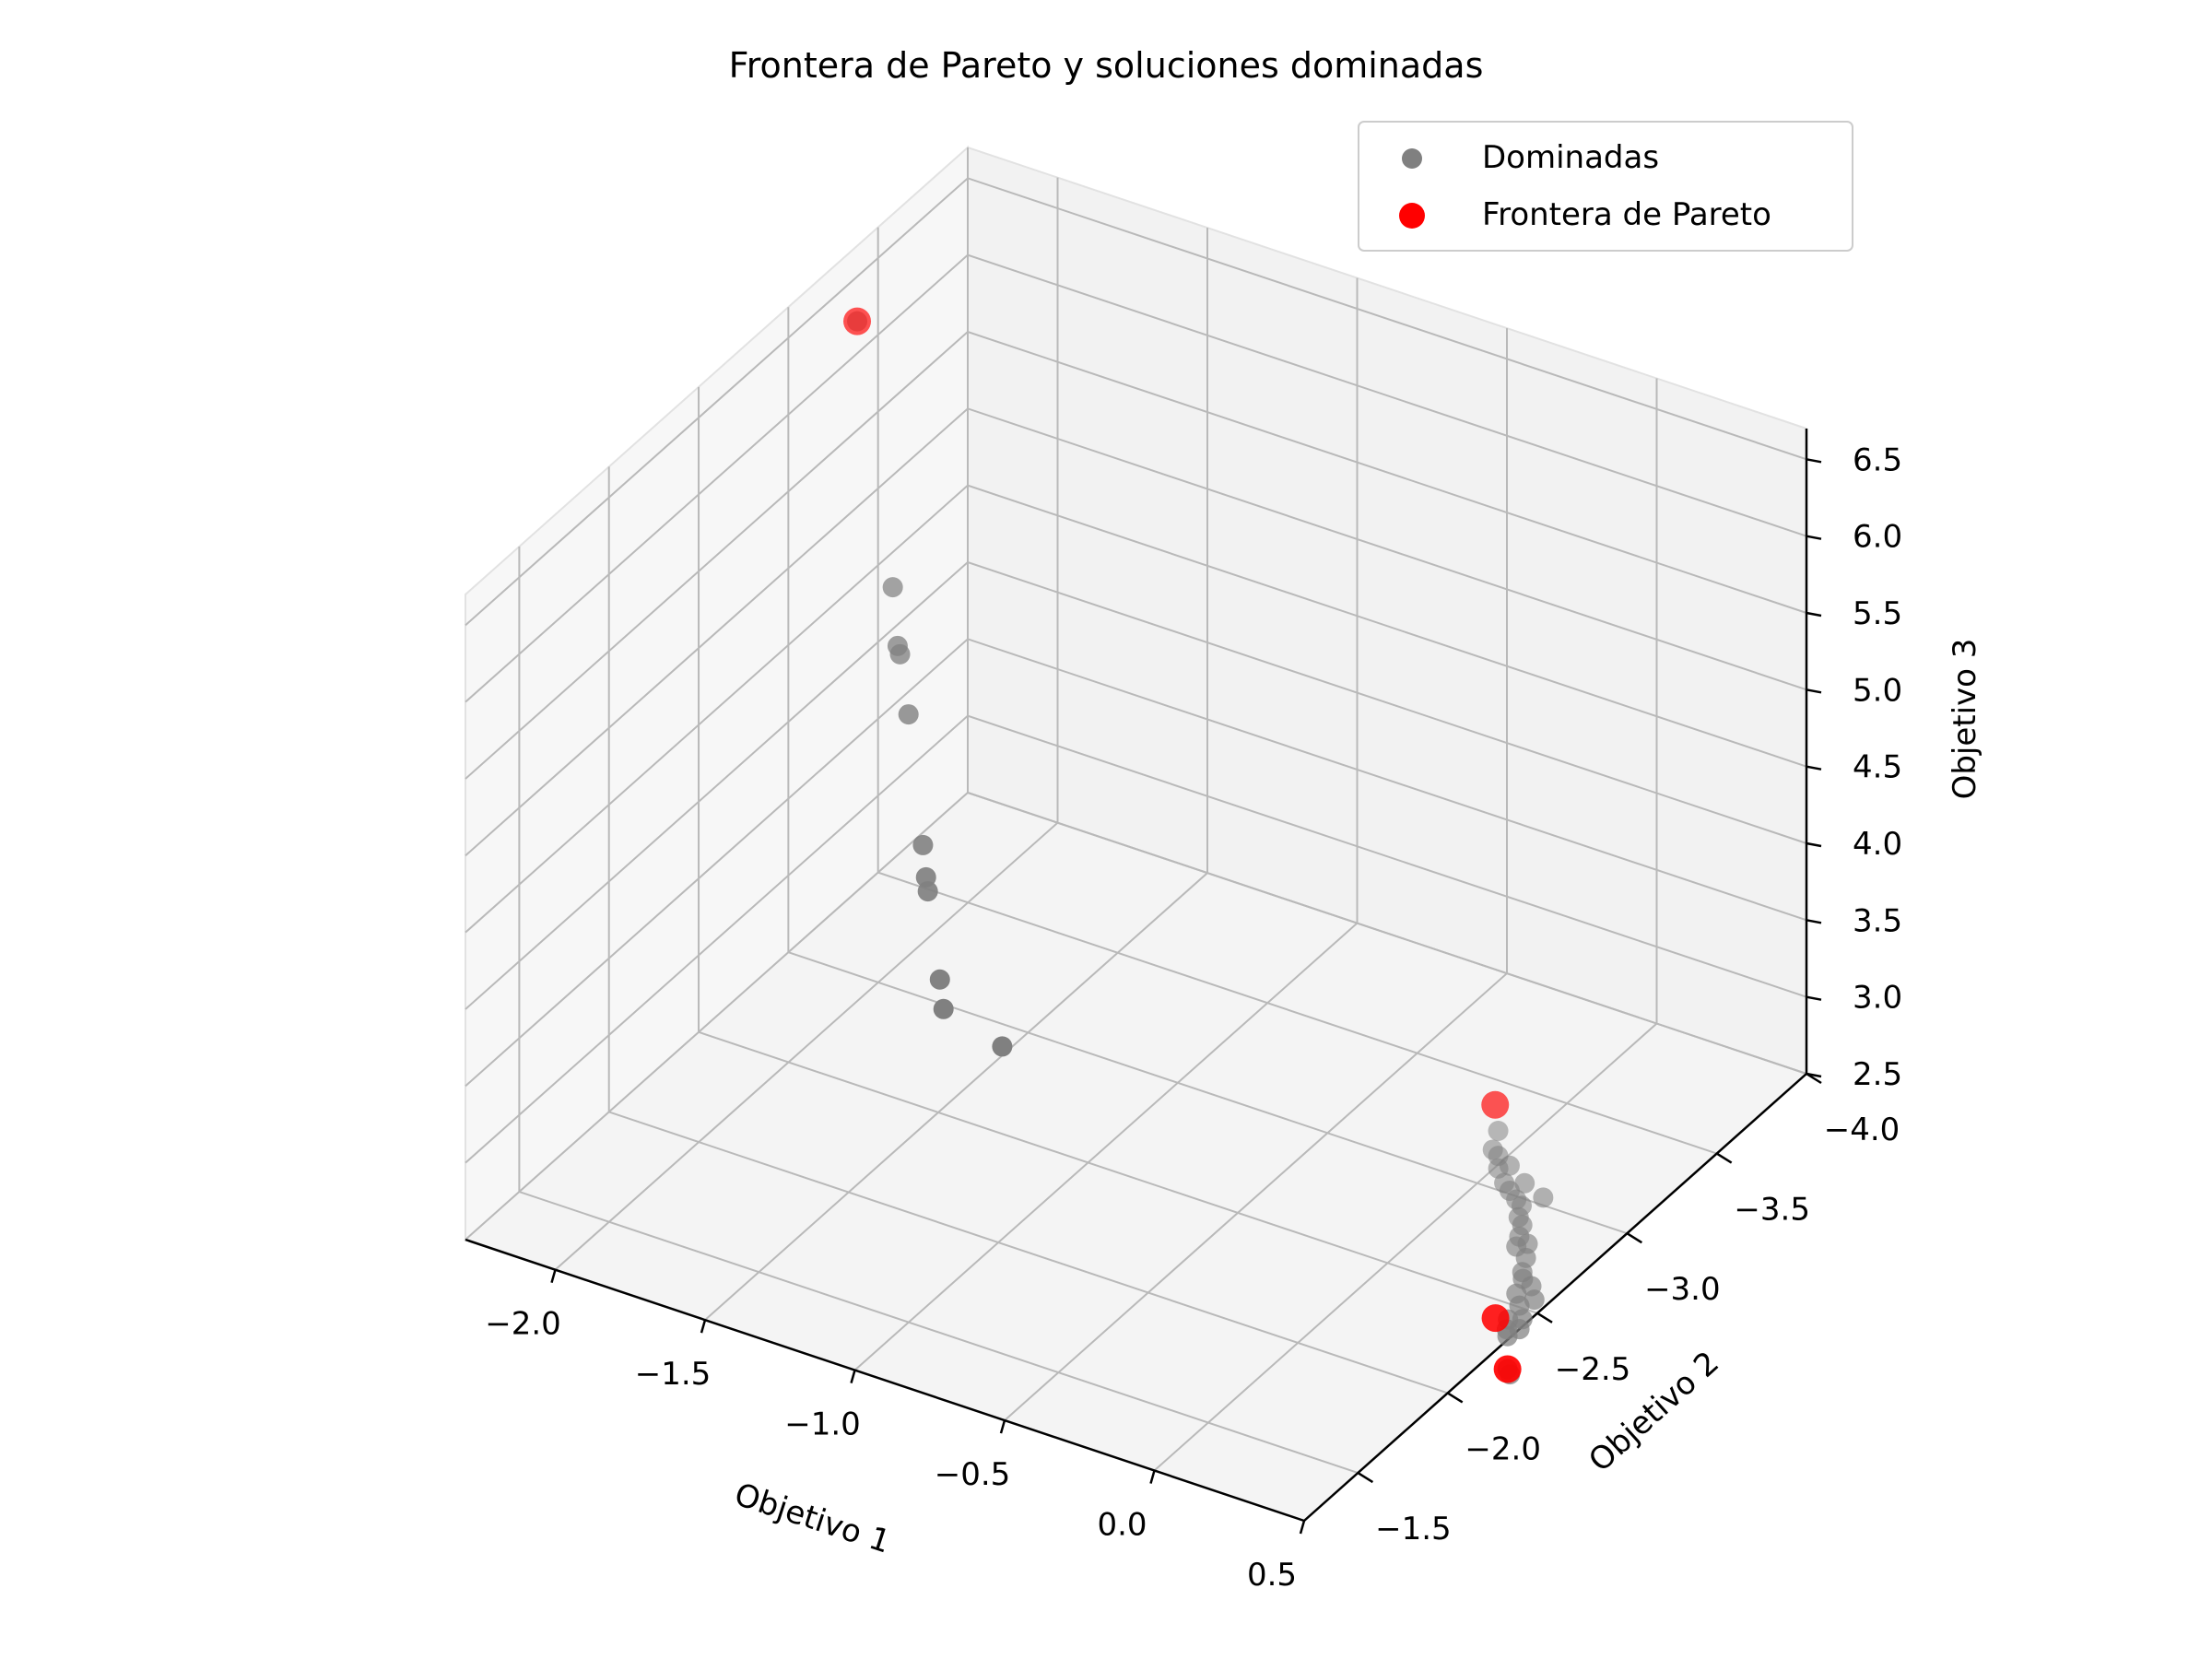 The width and height of the screenshot is (2212, 1659). Describe the element at coordinates (673, 1374) in the screenshot. I see `x-tick-label: −1.5` at that location.